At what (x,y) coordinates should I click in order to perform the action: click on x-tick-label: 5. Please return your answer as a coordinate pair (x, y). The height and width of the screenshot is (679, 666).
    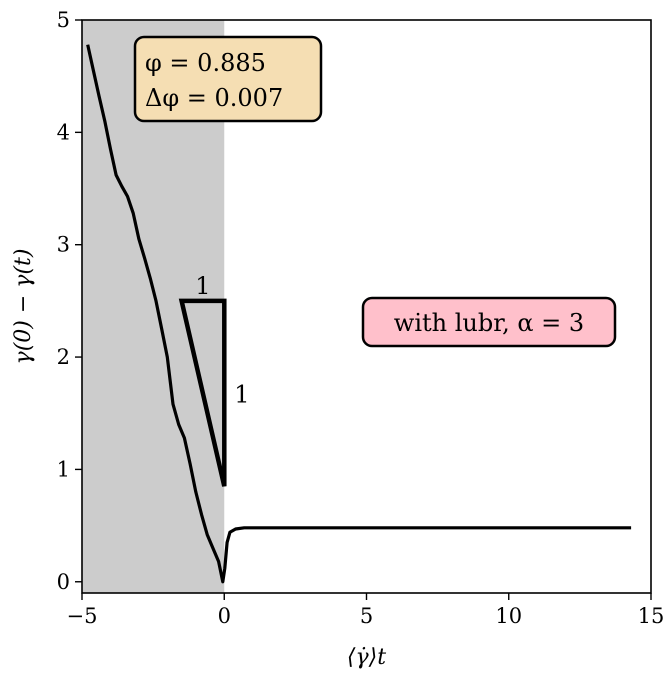
    Looking at the image, I should click on (366, 616).